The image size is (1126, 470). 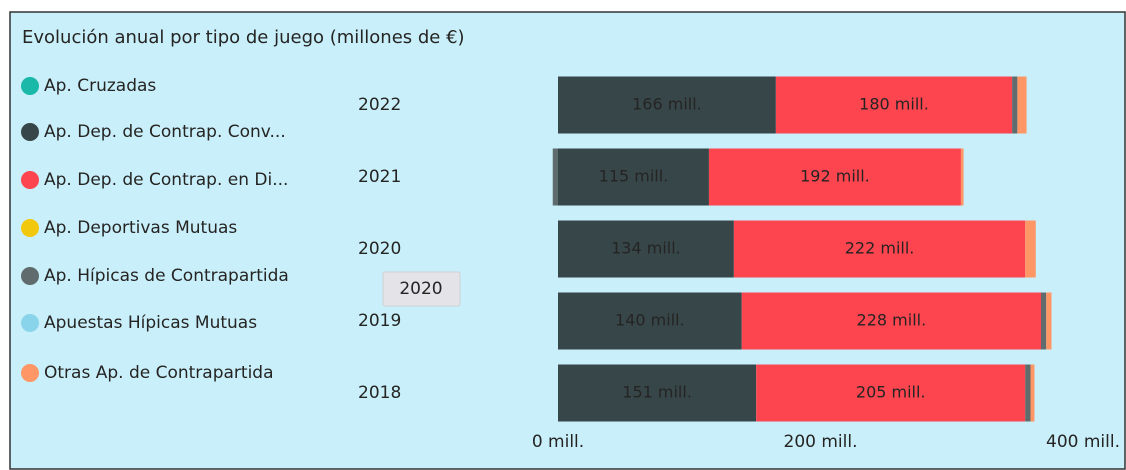 I want to click on data-label: 222 mill., so click(x=880, y=248).